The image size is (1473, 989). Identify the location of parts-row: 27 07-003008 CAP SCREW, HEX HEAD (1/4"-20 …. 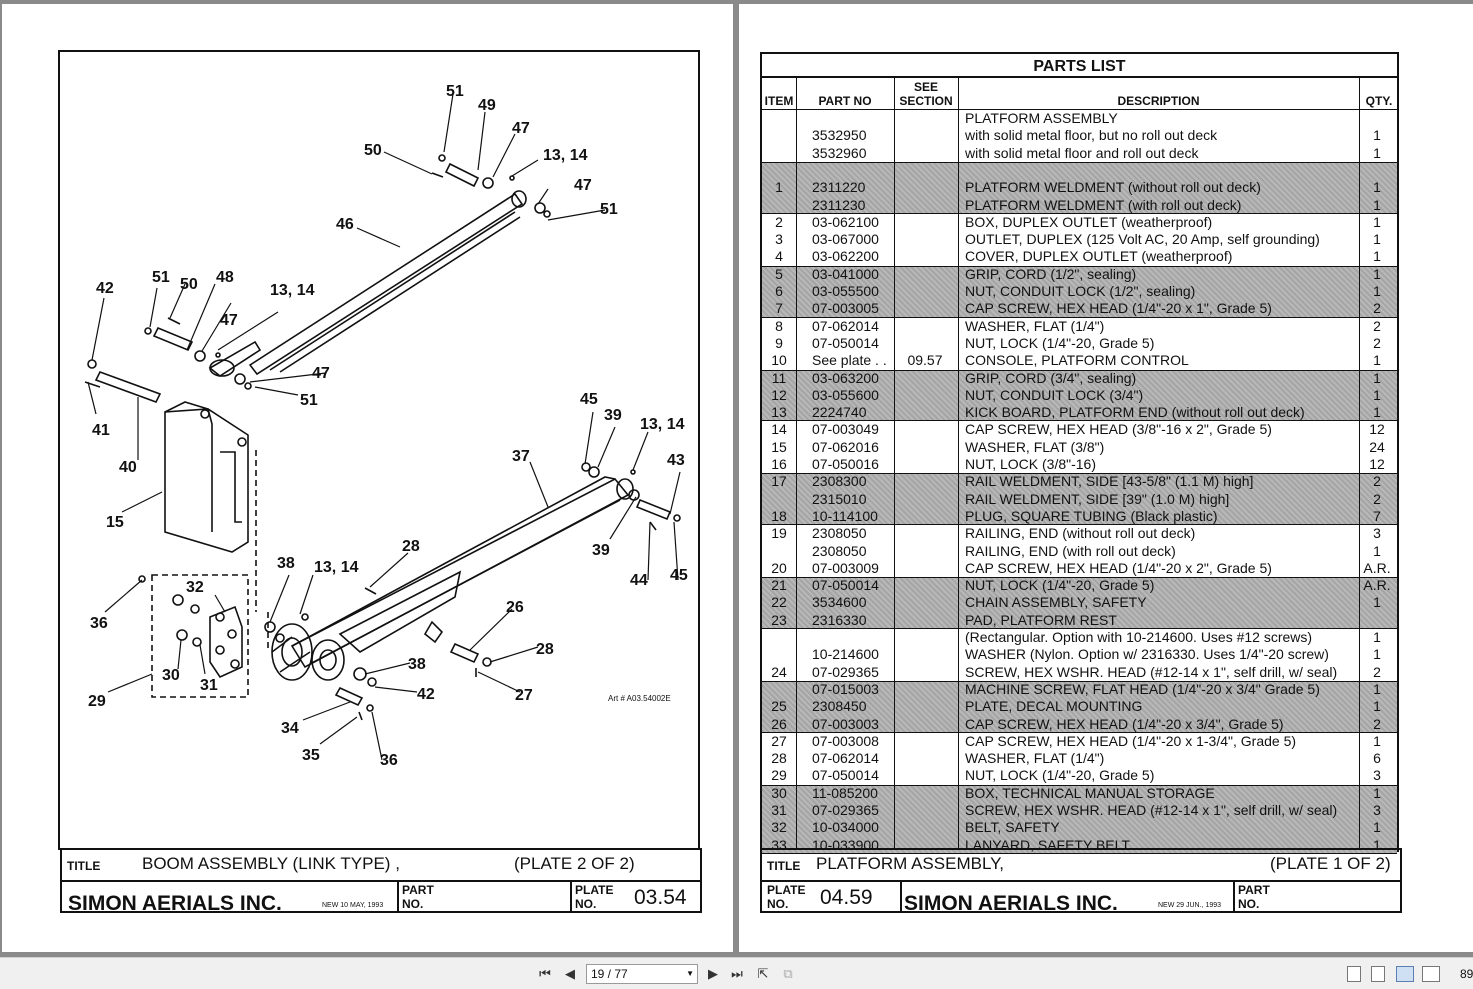
(1079, 741).